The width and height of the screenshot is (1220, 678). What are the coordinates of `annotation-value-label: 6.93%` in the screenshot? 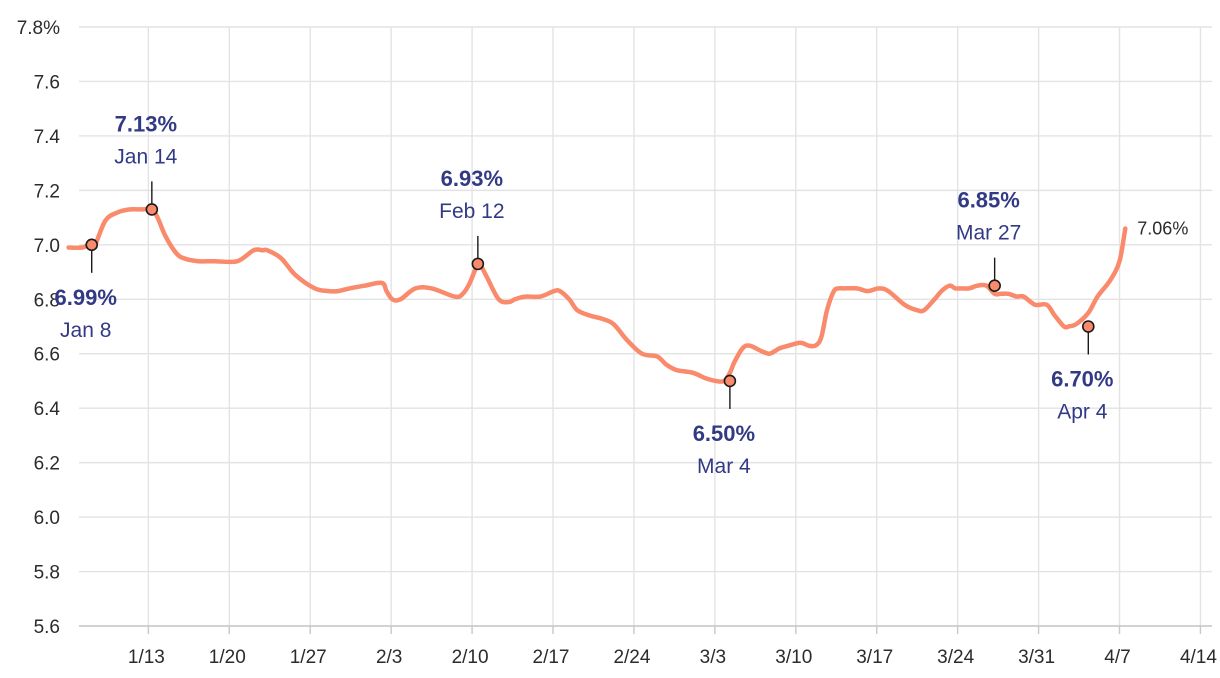 It's located at (472, 178).